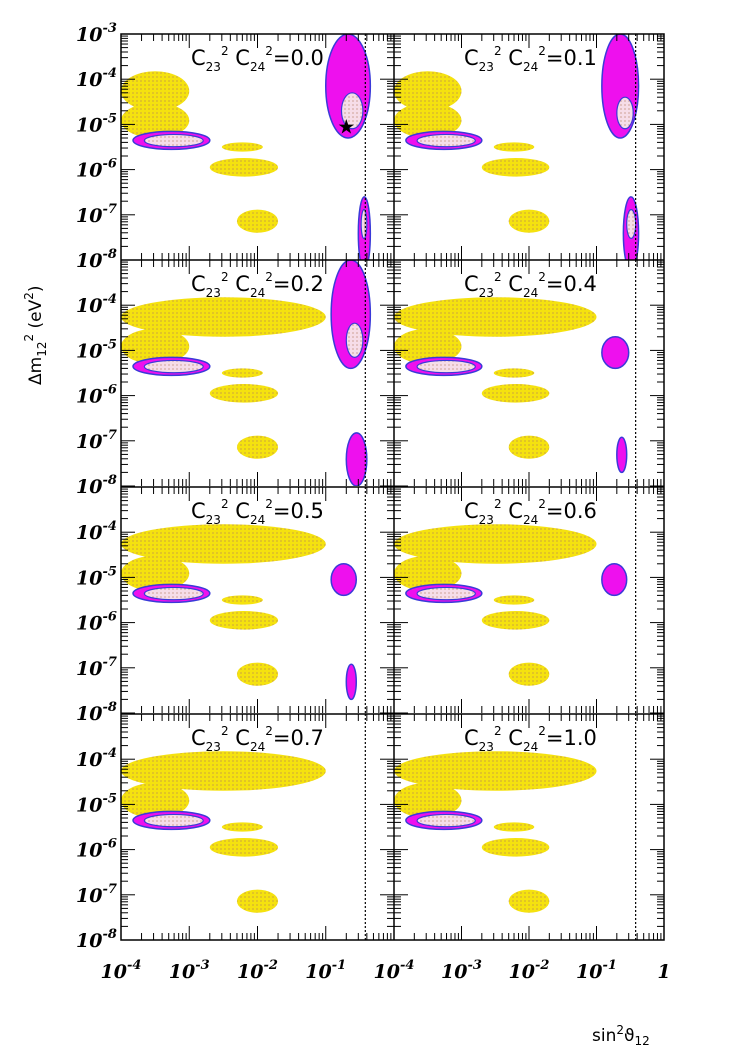 This screenshot has width=740, height=1063. What do you see at coordinates (257, 59) in the screenshot?
I see `panel-label: C232 C242=0.0` at bounding box center [257, 59].